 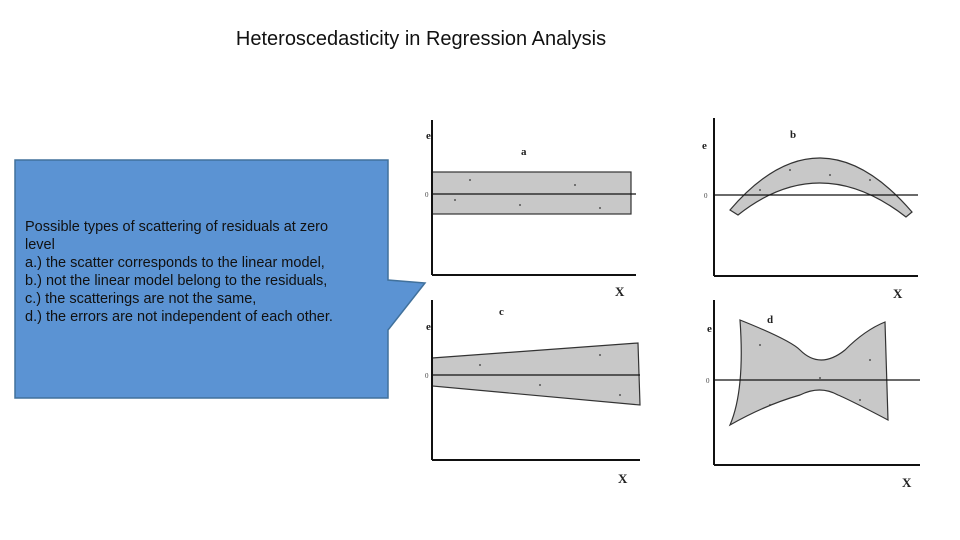 I want to click on panel-d: e d 0 X, so click(x=813, y=395).